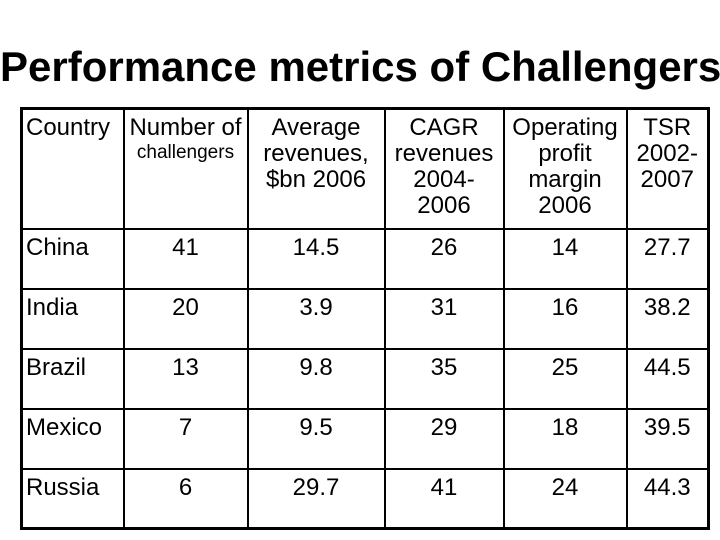  I want to click on cell-cagr: 35, so click(444, 378).